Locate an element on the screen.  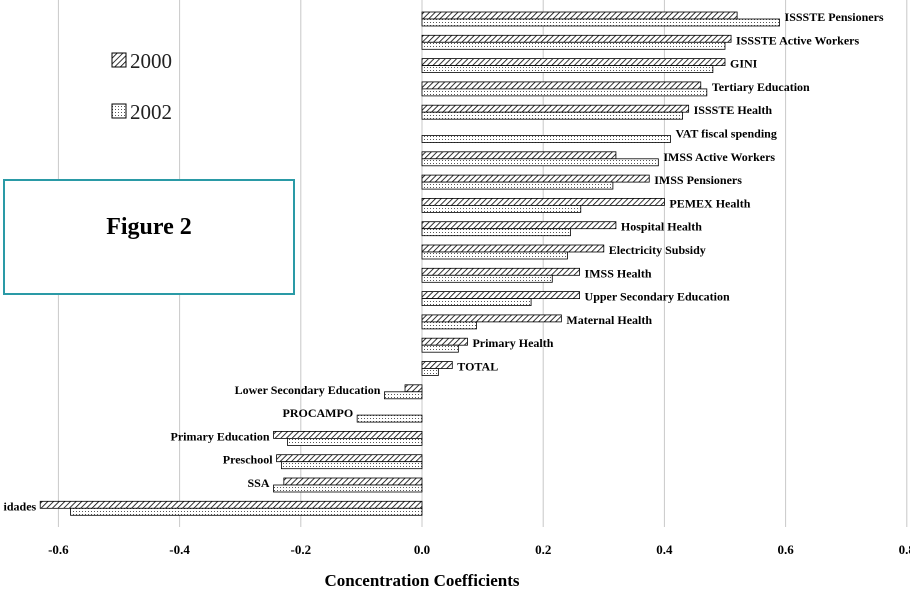
bar-label: Preschool is located at coordinates (248, 460).